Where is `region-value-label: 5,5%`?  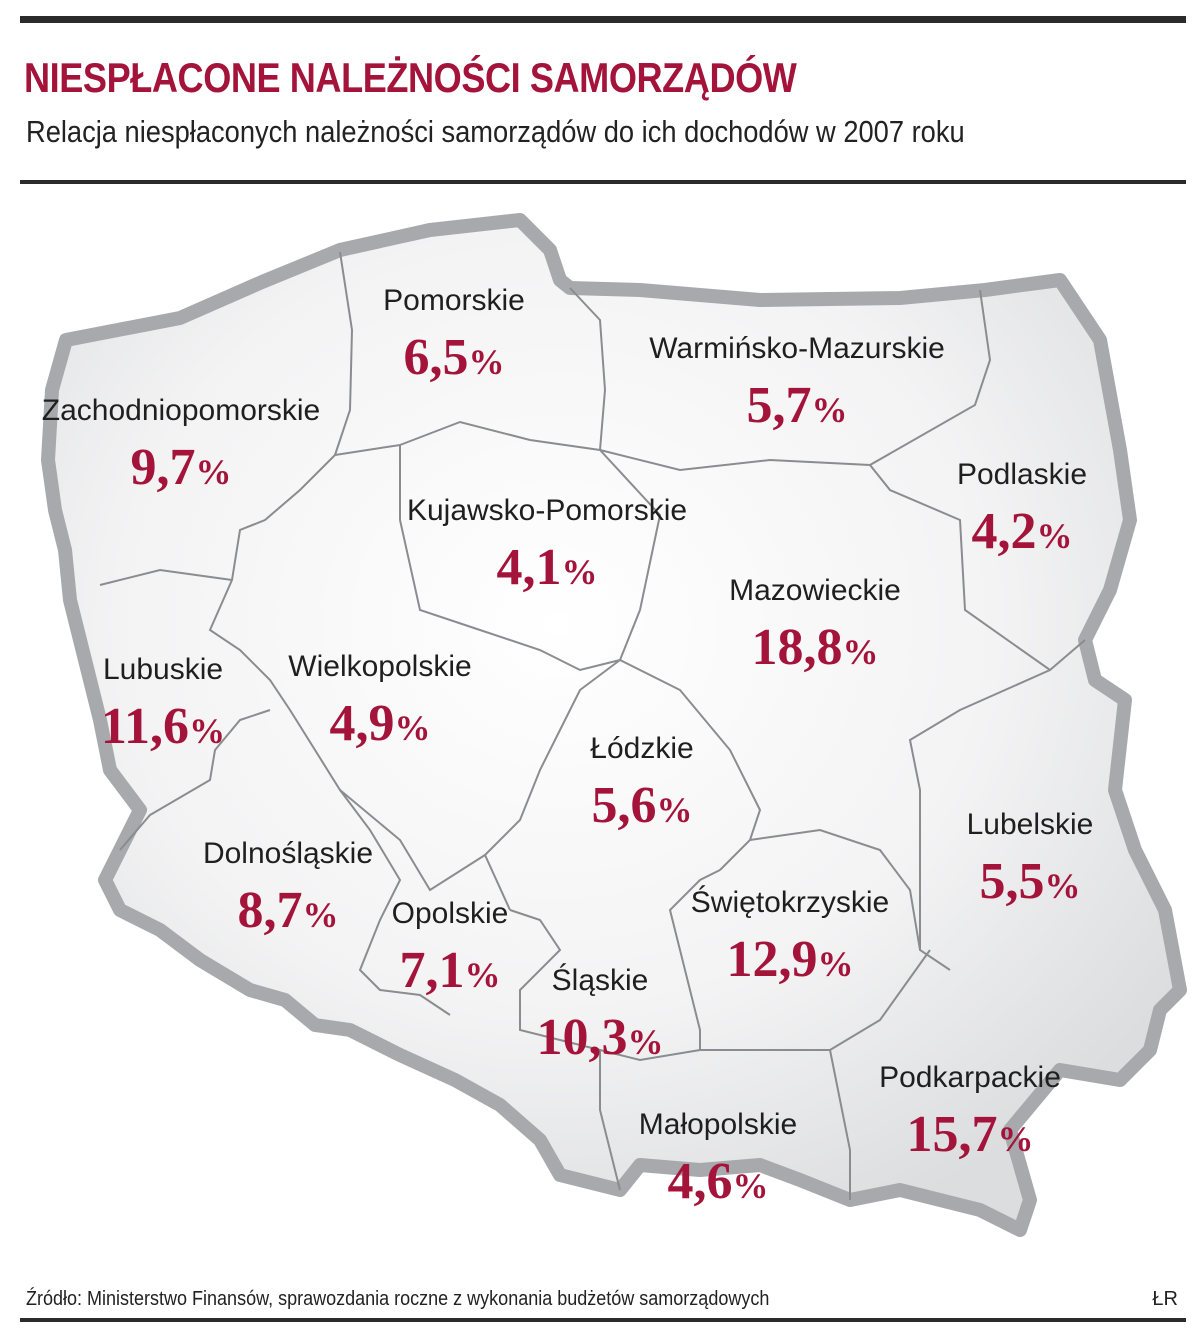 region-value-label: 5,5% is located at coordinates (1030, 881).